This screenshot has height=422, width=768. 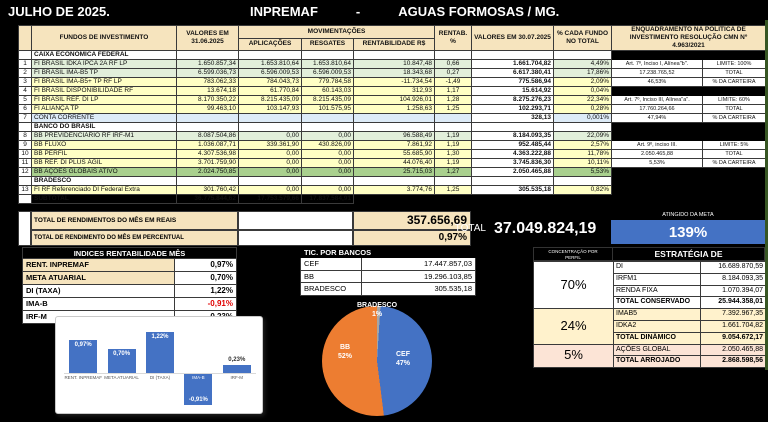 What do you see at coordinates (582, 73) in the screenshot?
I see `pct-fundo-cell: 17,86%` at bounding box center [582, 73].